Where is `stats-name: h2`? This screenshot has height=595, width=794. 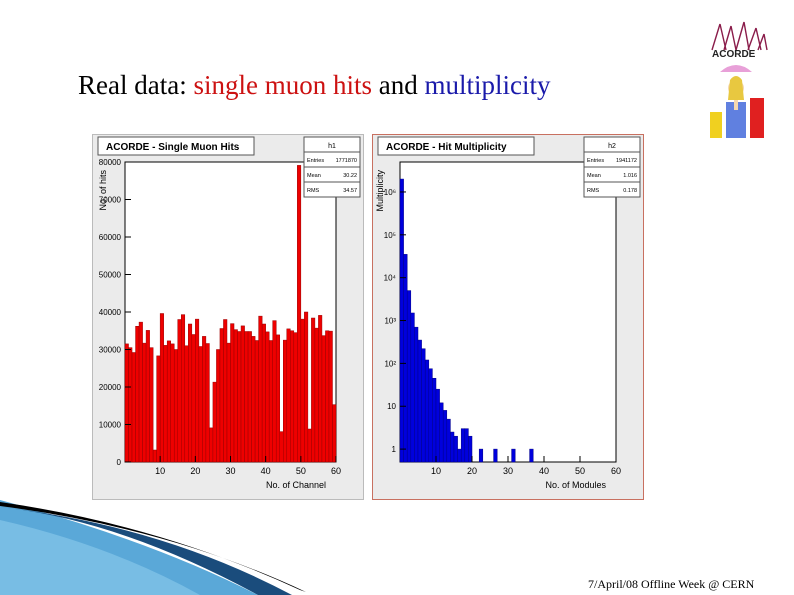
stats-name: h2 is located at coordinates (612, 146).